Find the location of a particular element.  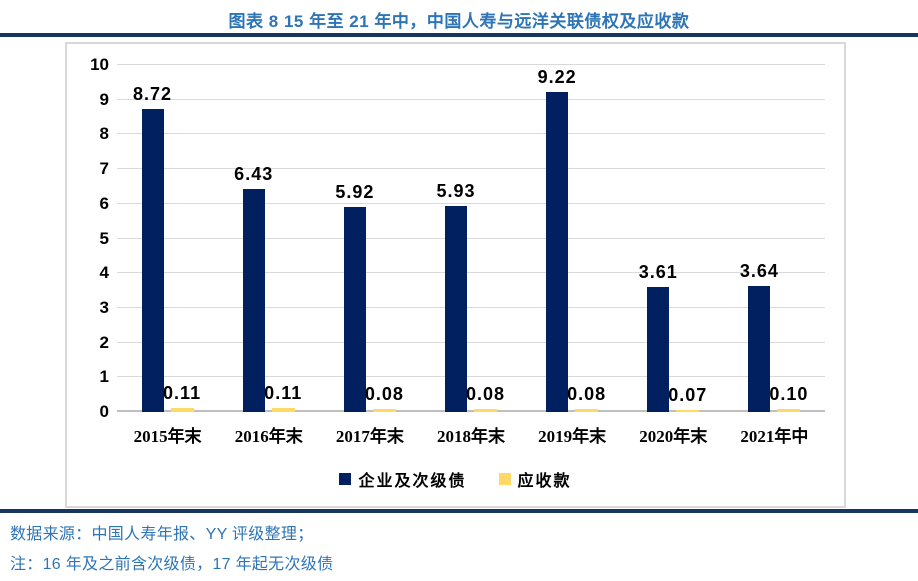

bar-value-label: 3.61 is located at coordinates (658, 271).